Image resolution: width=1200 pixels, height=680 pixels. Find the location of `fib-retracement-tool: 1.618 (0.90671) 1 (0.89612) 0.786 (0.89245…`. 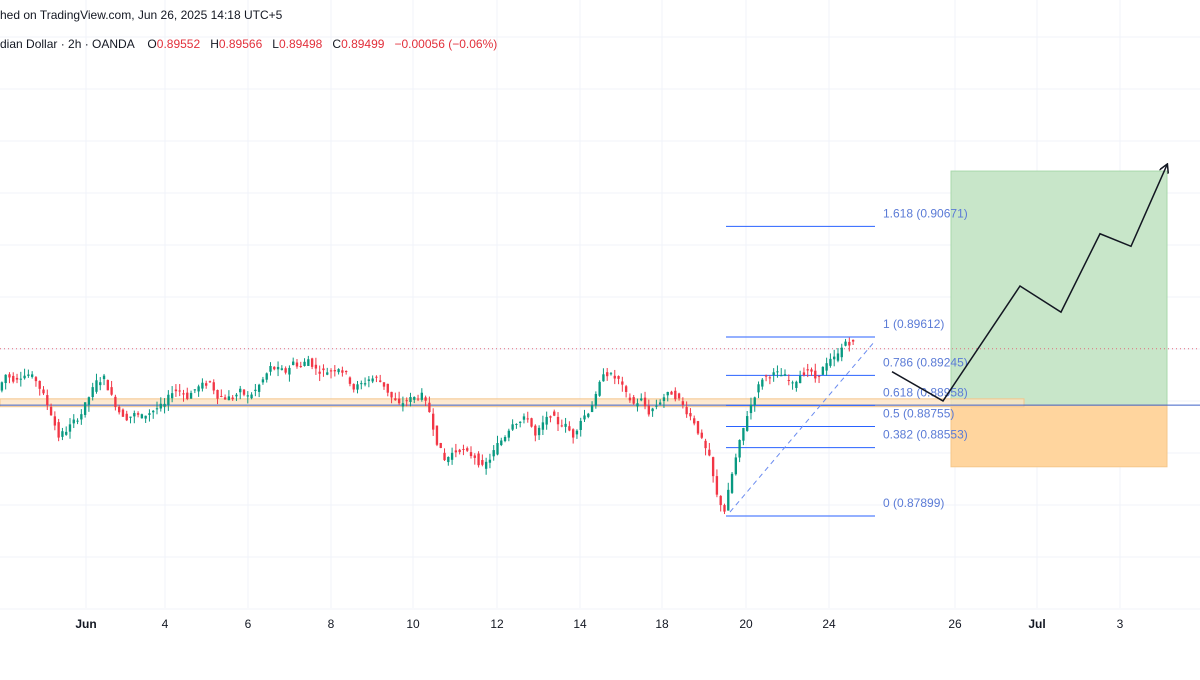

fib-retracement-tool: 1.618 (0.90671) 1 (0.89612) 0.786 (0.89245… is located at coordinates (847, 361).